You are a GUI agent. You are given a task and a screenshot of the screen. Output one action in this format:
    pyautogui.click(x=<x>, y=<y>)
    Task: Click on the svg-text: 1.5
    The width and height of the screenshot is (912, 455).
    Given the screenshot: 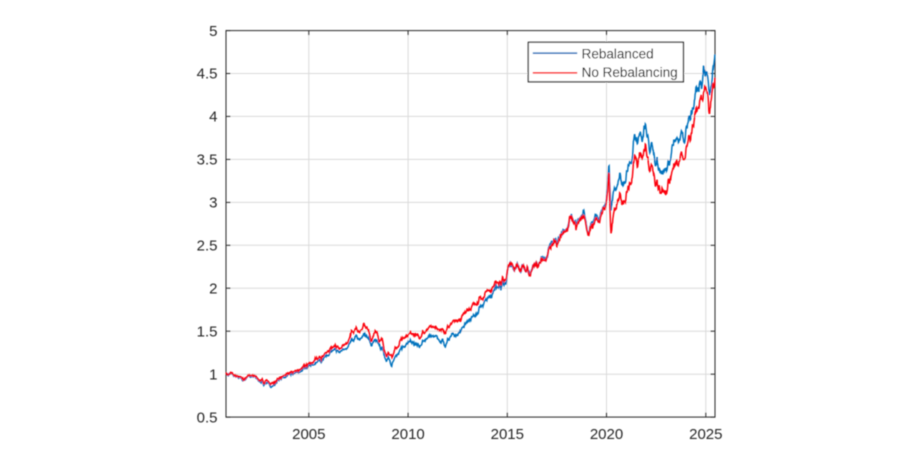 What is the action you would take?
    pyautogui.click(x=207, y=331)
    